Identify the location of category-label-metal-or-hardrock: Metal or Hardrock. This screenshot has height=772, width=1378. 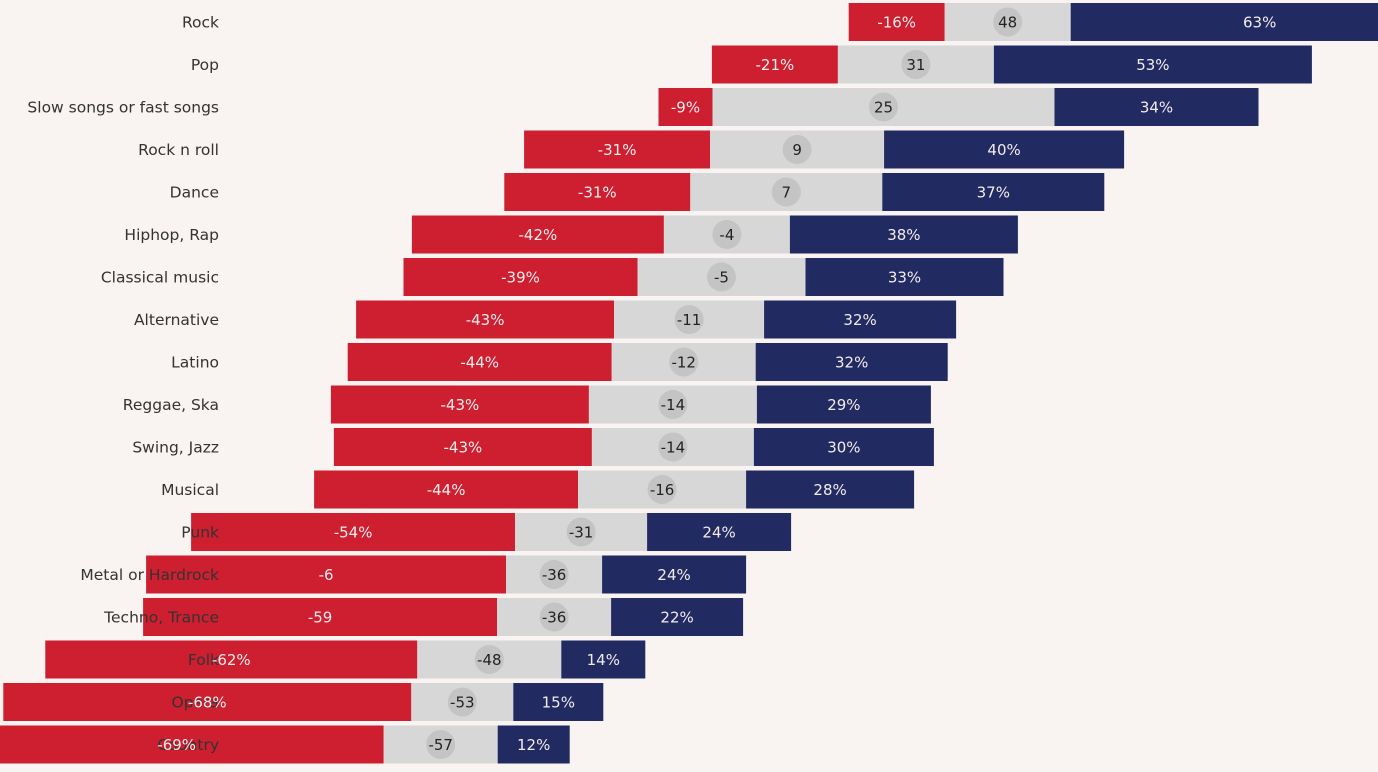
(149, 575).